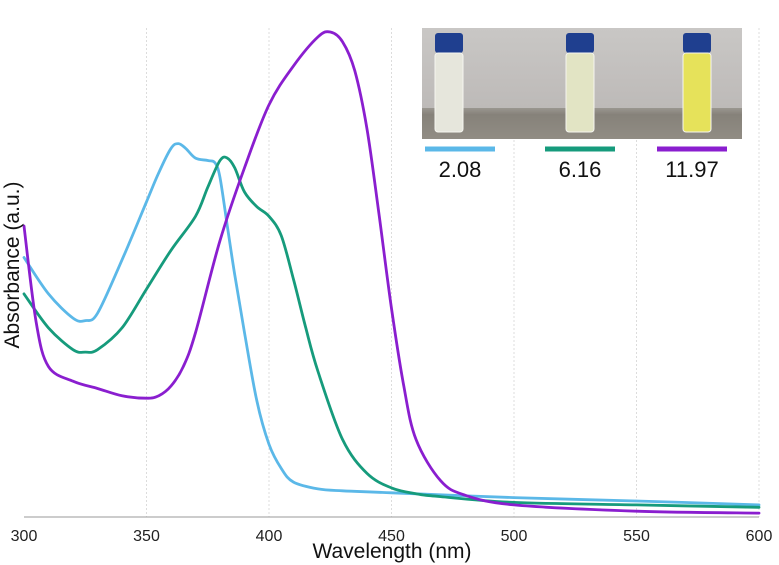 The width and height of the screenshot is (779, 565). Describe the element at coordinates (269, 536) in the screenshot. I see `x-tick-label-400: 400` at that location.